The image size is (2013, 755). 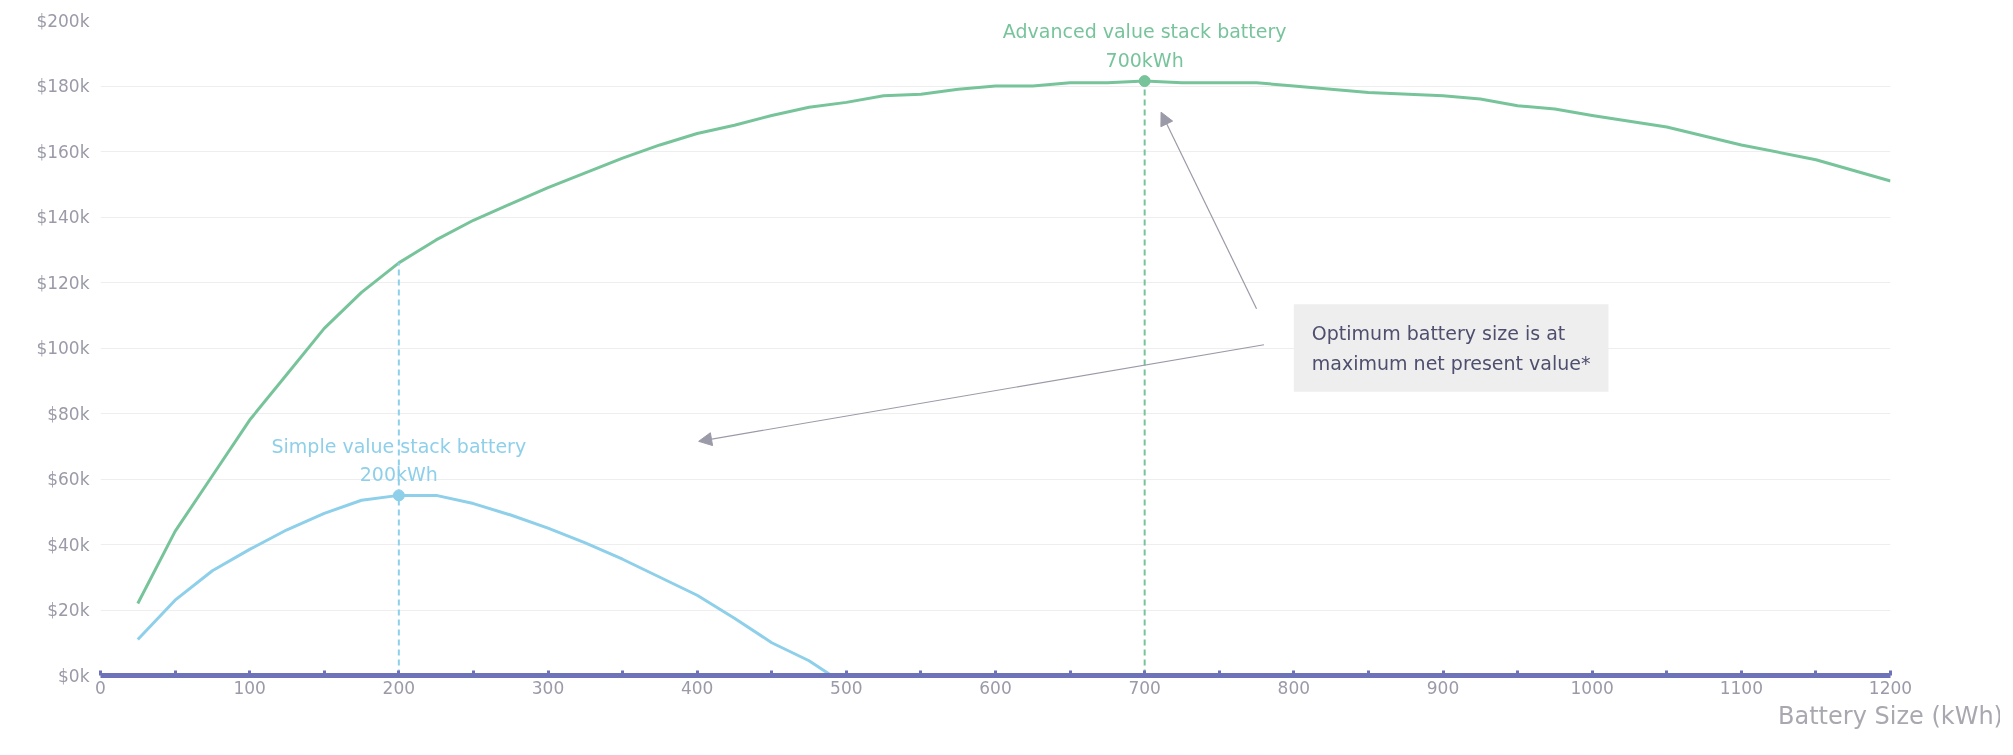 What do you see at coordinates (63, 20) in the screenshot?
I see `y-tick-label: $200k` at bounding box center [63, 20].